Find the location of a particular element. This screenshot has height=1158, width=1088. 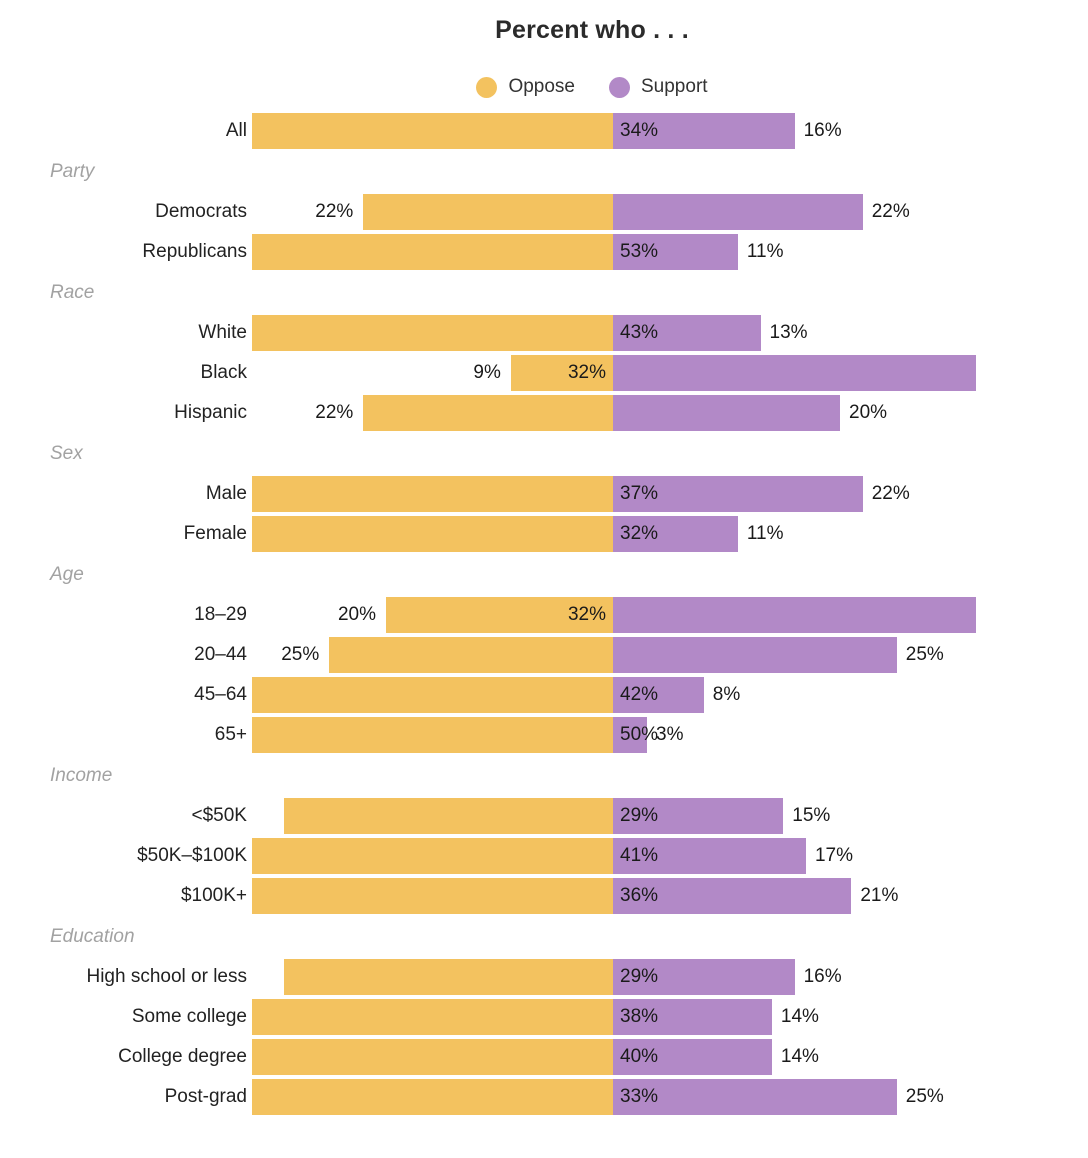

category-label: $100K+ is located at coordinates (213, 895).